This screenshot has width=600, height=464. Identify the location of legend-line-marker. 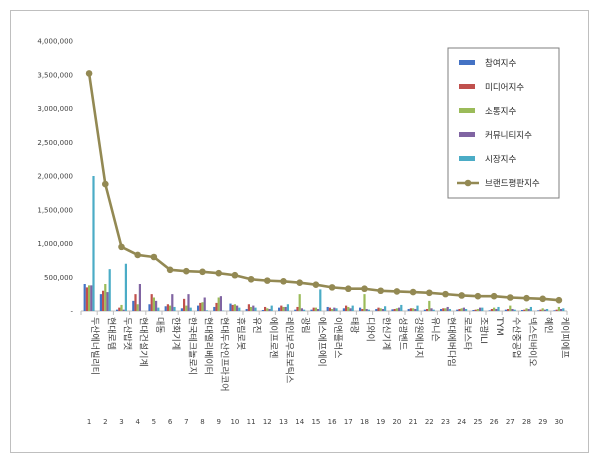
(468, 183).